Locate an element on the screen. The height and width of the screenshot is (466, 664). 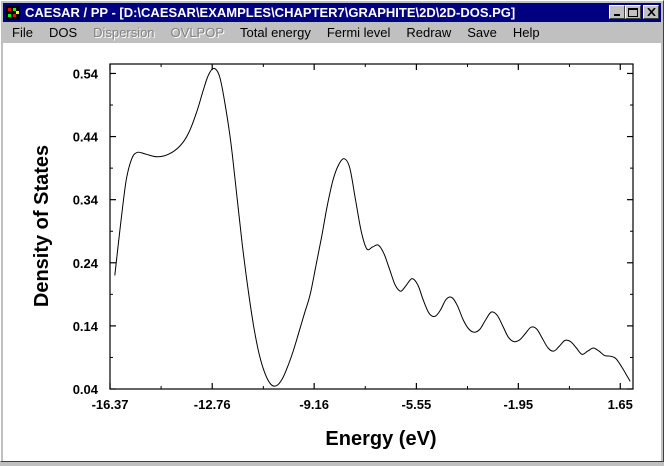
close-icon is located at coordinates (651, 12).